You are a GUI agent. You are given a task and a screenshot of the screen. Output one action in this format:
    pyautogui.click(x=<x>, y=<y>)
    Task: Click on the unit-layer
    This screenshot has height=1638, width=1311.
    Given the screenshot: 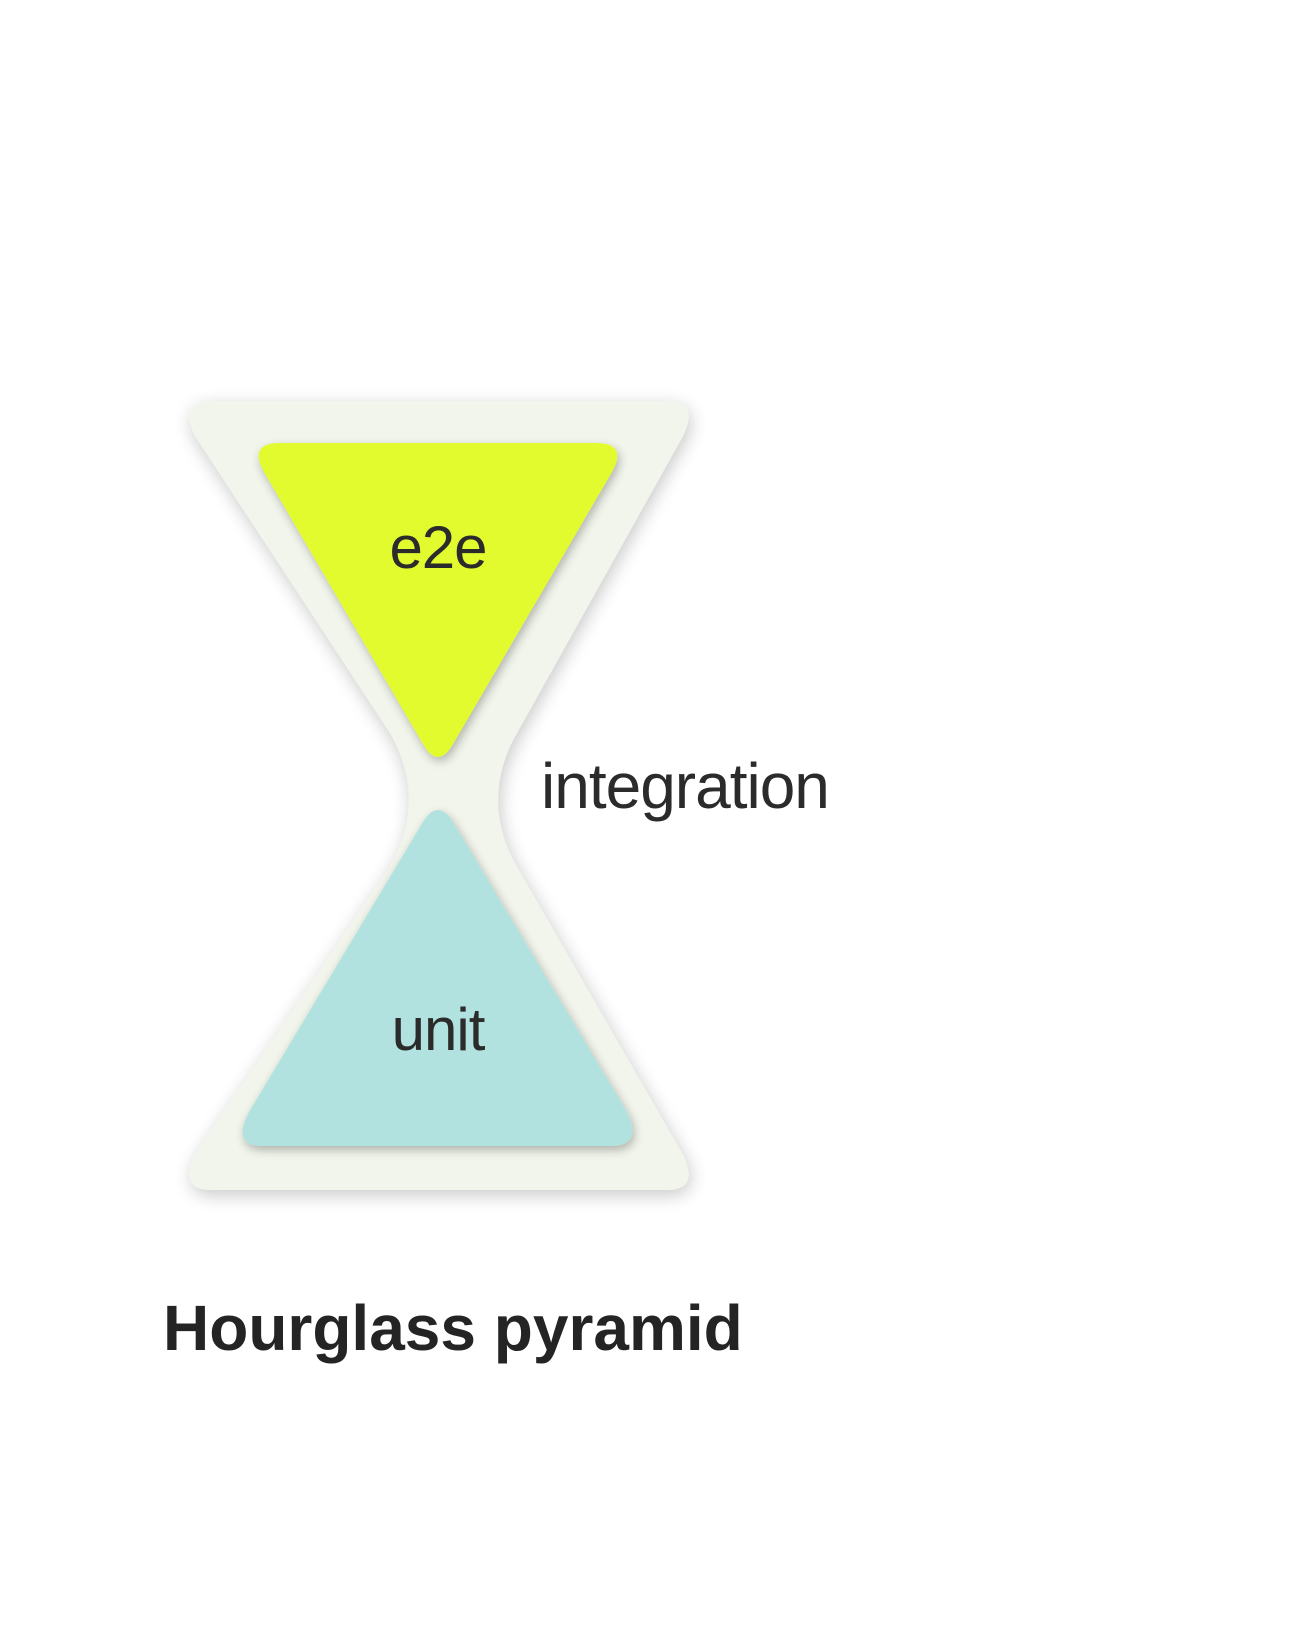 What is the action you would take?
    pyautogui.click(x=437, y=978)
    